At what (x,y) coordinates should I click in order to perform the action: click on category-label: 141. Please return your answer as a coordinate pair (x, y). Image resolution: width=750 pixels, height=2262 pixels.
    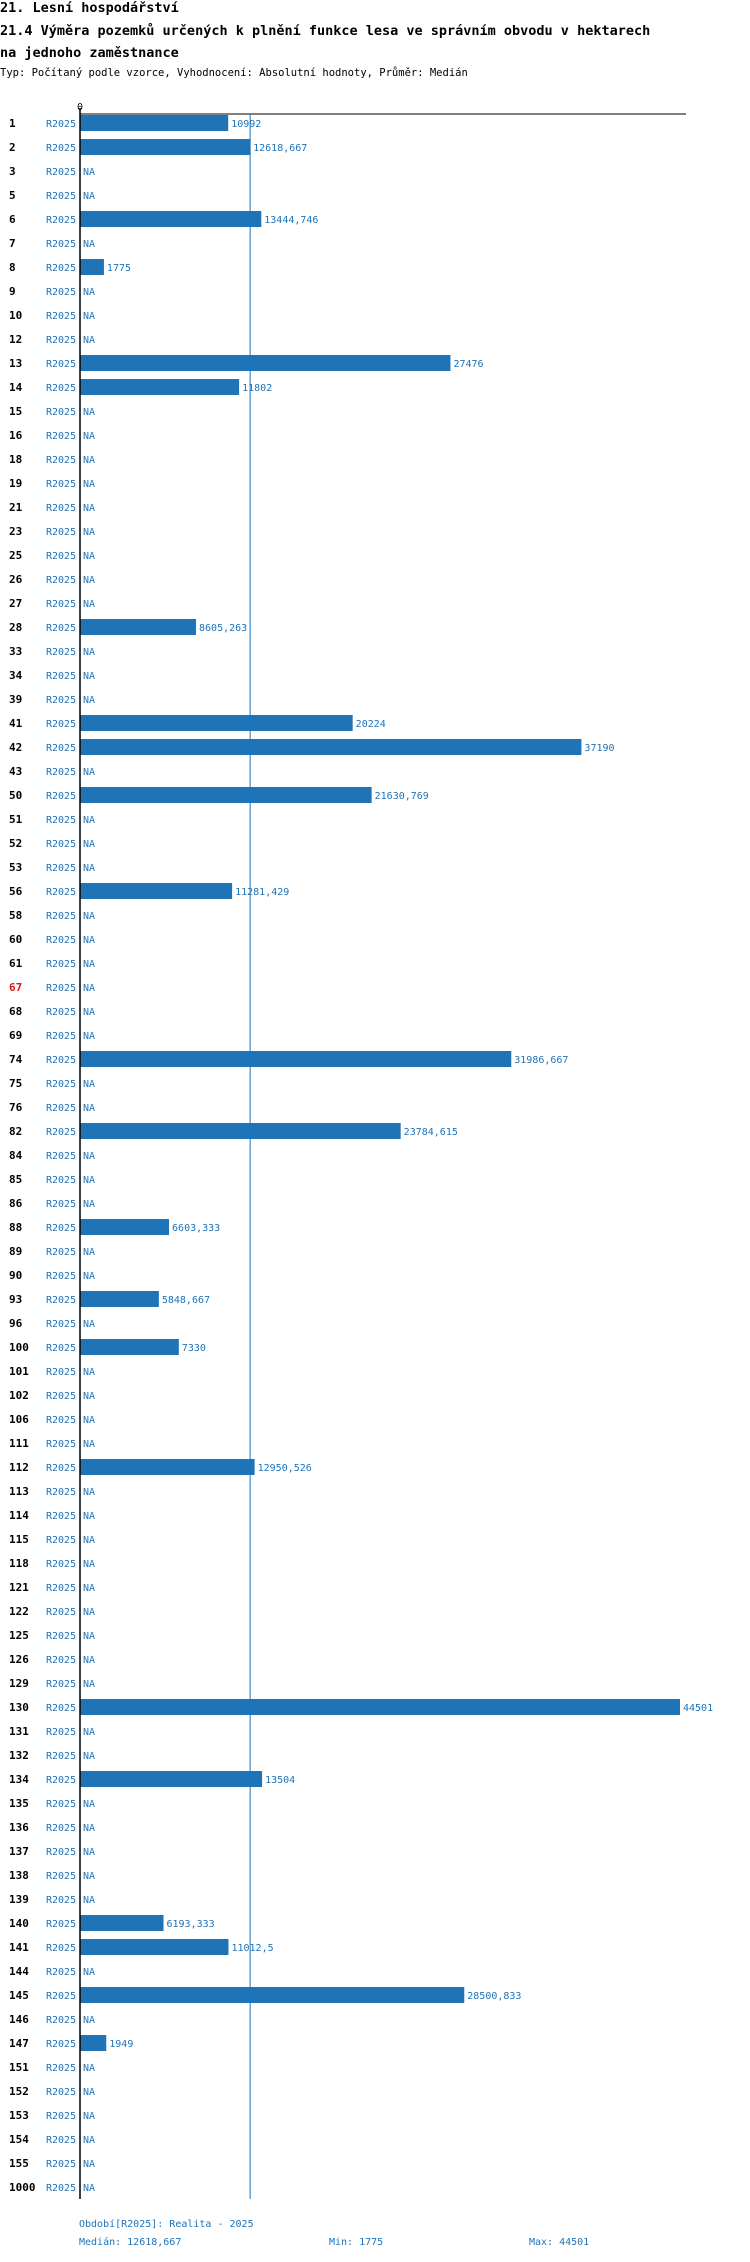
    Looking at the image, I should click on (19, 1947).